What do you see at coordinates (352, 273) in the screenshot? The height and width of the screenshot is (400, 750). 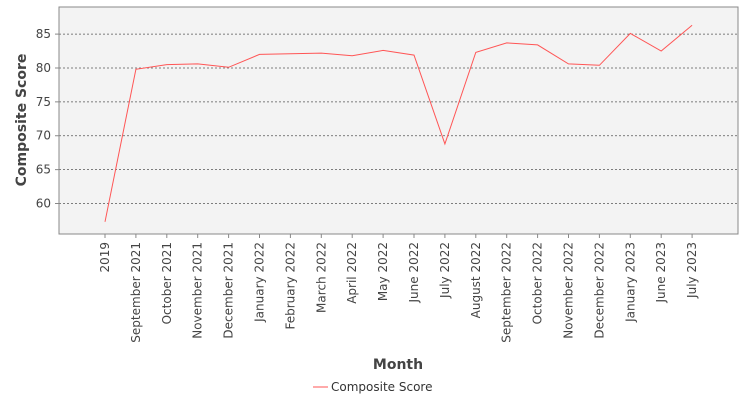 I see `x-tick-label: April 2022` at bounding box center [352, 273].